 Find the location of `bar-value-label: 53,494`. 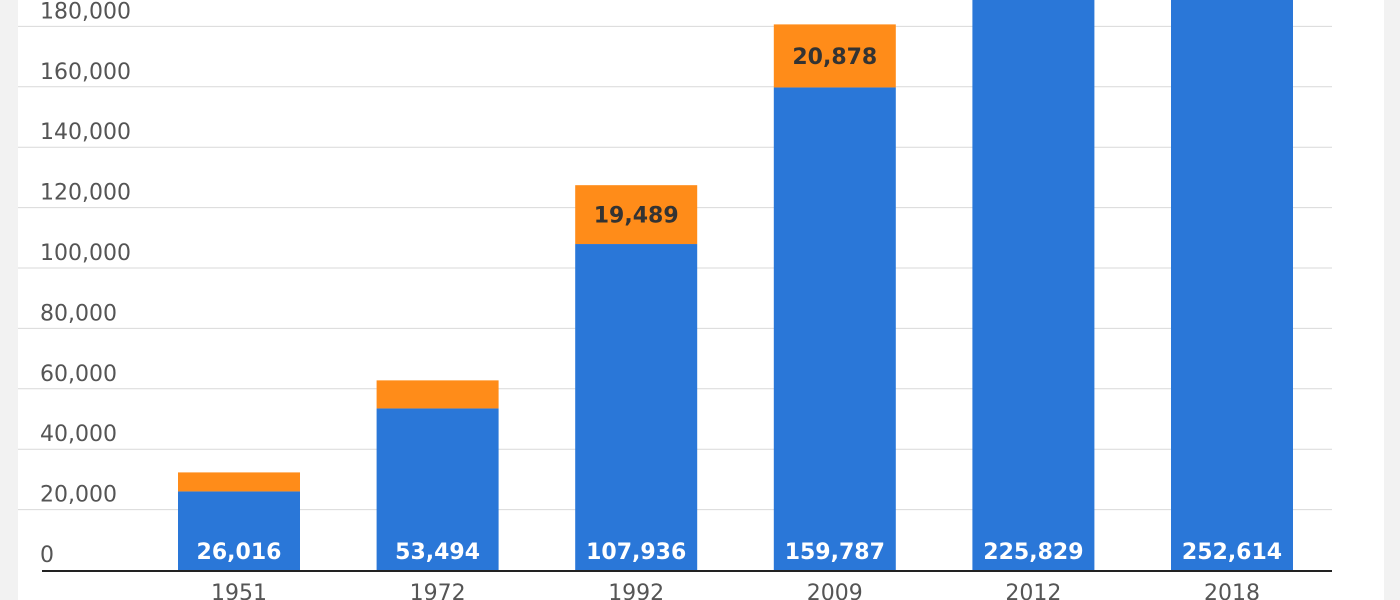

bar-value-label: 53,494 is located at coordinates (437, 552).